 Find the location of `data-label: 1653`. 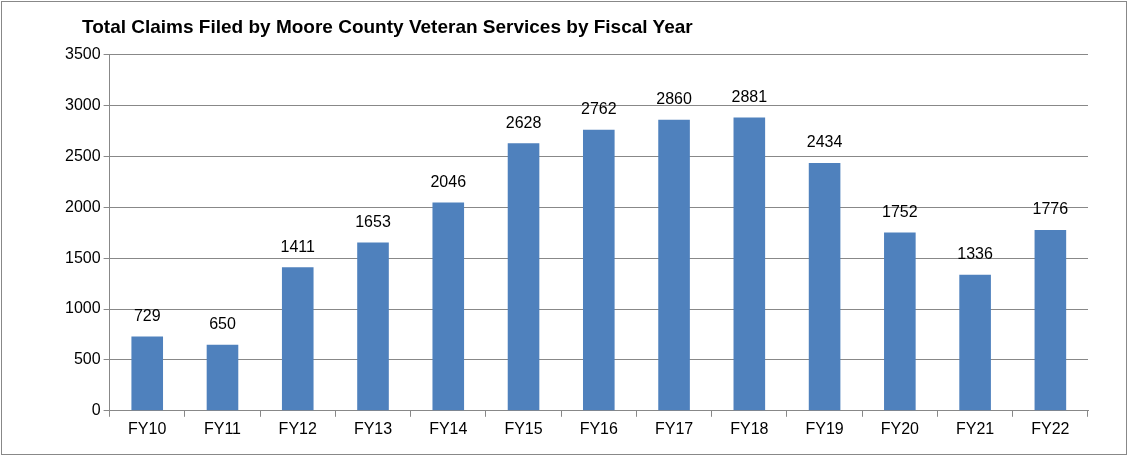

data-label: 1653 is located at coordinates (373, 221).